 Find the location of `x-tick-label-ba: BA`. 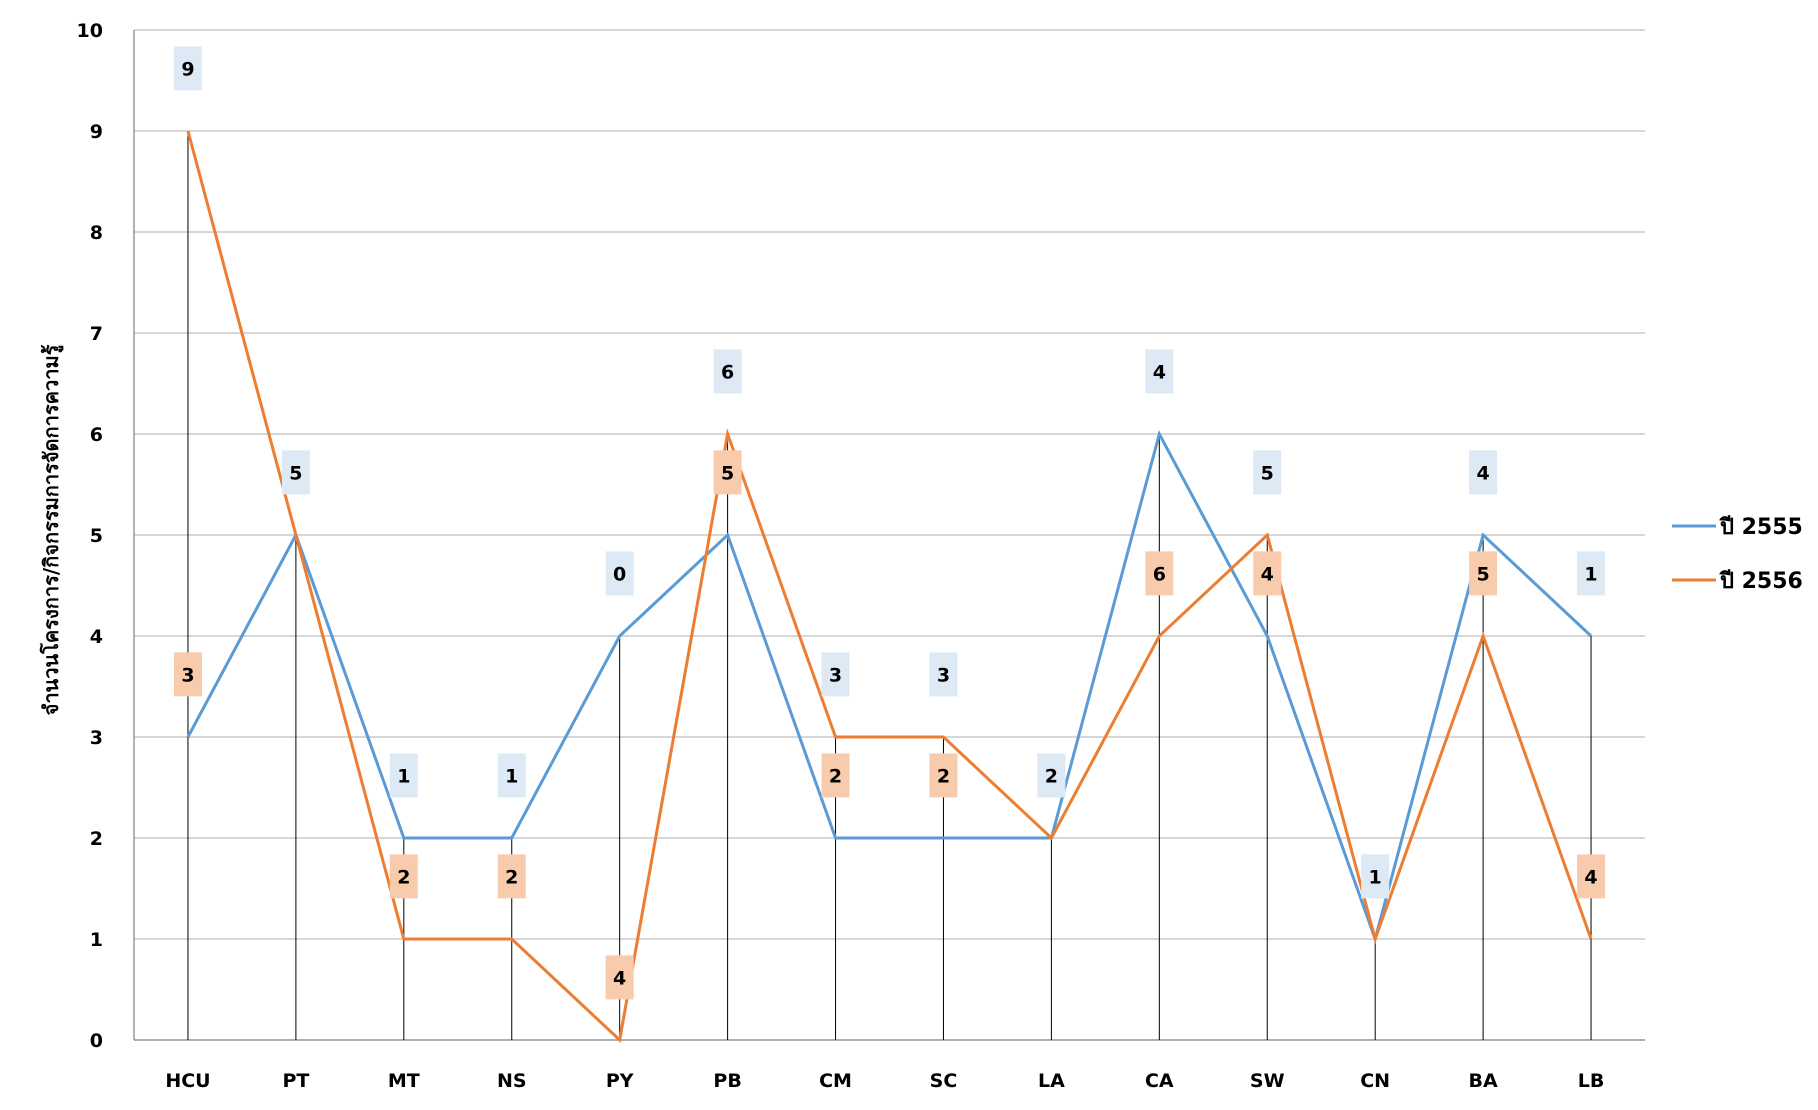

x-tick-label-ba: BA is located at coordinates (1483, 1081).